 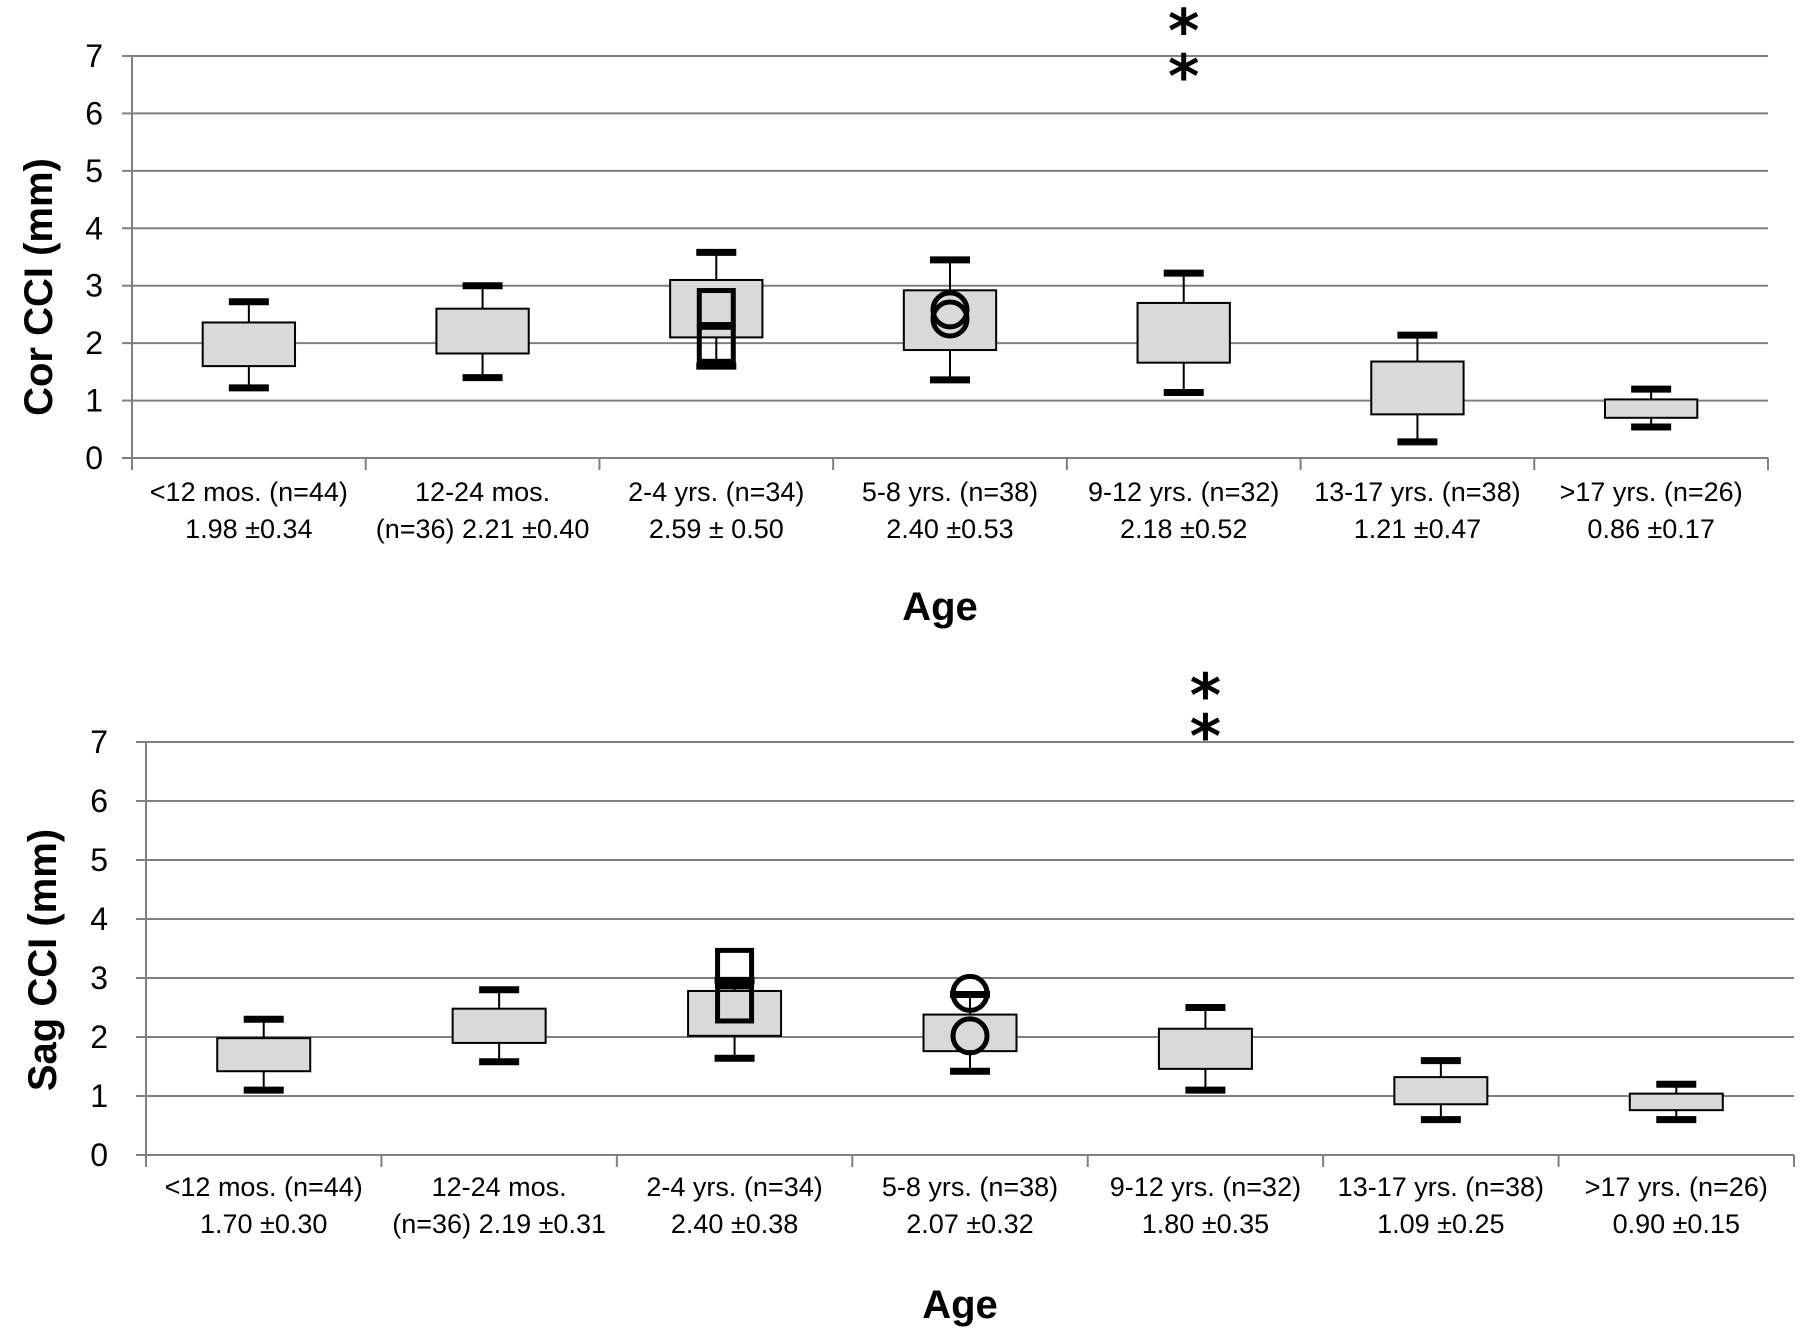 What do you see at coordinates (499, 1224) in the screenshot?
I see `category-stats-label: (n=36) 2.19 ±0.31` at bounding box center [499, 1224].